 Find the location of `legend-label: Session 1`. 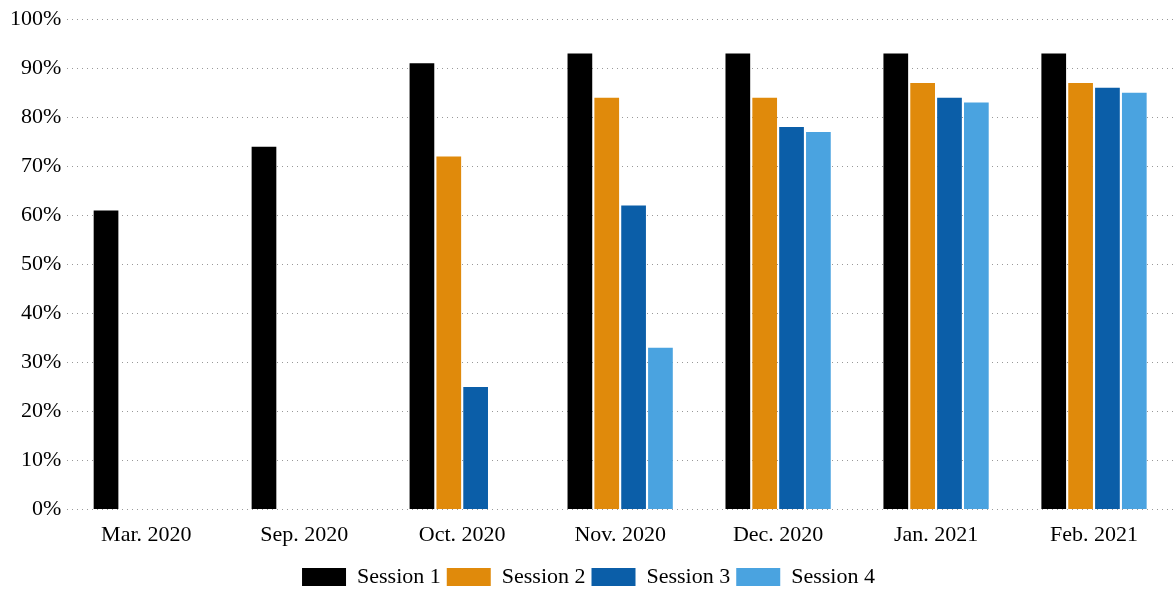

legend-label: Session 1 is located at coordinates (399, 575).